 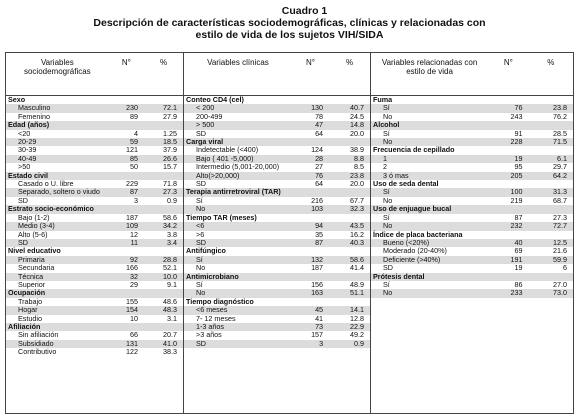 I want to click on section-row: Antimicrobiano, so click(x=277, y=276).